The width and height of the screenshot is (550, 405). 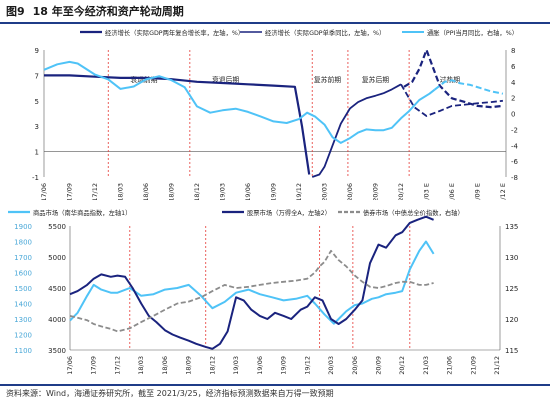 What do you see at coordinates (108, 11) in the screenshot?
I see `figure-title: 18 年至今经济和资产轮动周期` at bounding box center [108, 11].